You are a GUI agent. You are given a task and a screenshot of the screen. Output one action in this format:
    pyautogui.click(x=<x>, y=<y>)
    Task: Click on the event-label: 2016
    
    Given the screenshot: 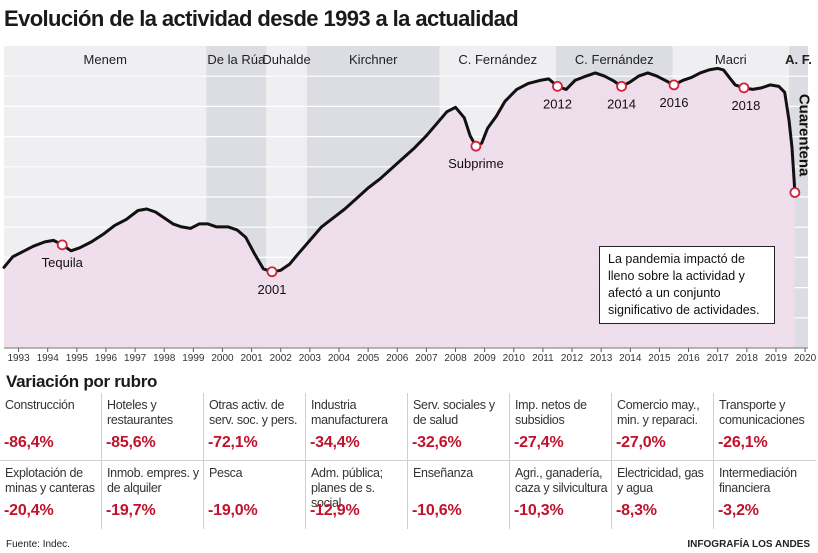 What is the action you would take?
    pyautogui.click(x=674, y=102)
    